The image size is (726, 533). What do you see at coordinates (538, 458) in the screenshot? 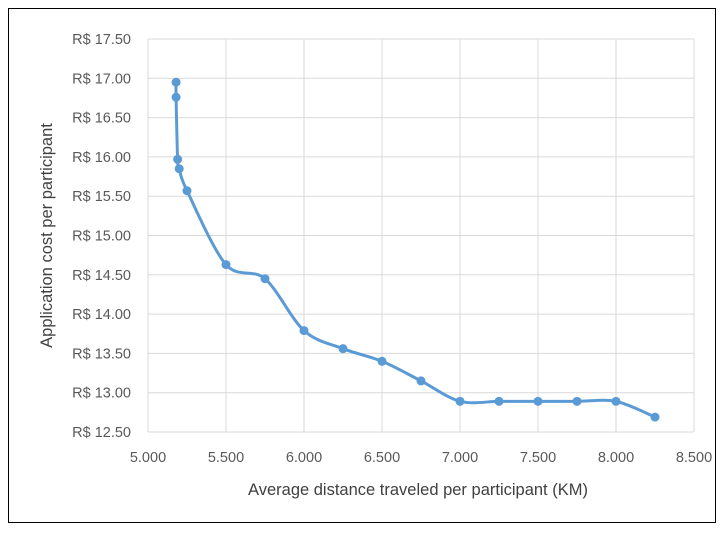
I see `x-tick-label: 7.500` at bounding box center [538, 458].